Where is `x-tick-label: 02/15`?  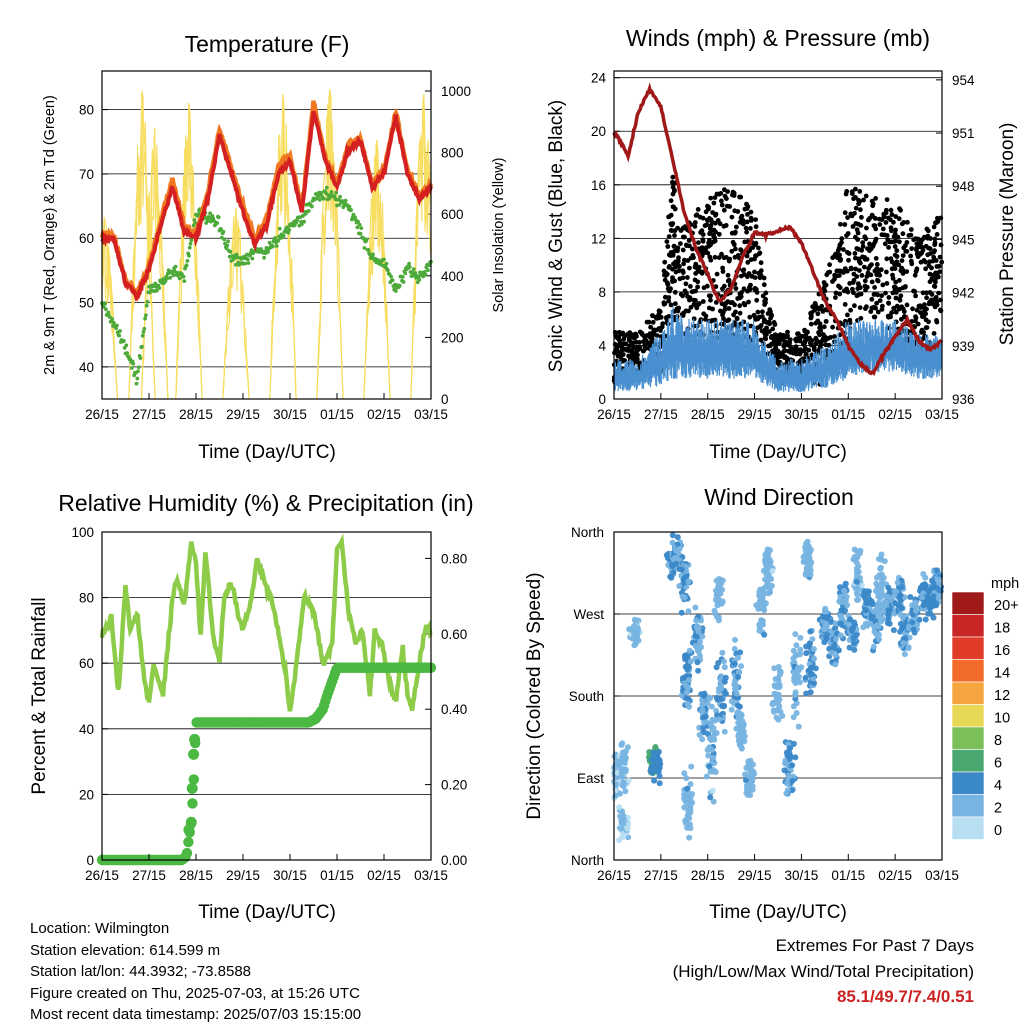
x-tick-label: 02/15 is located at coordinates (895, 875).